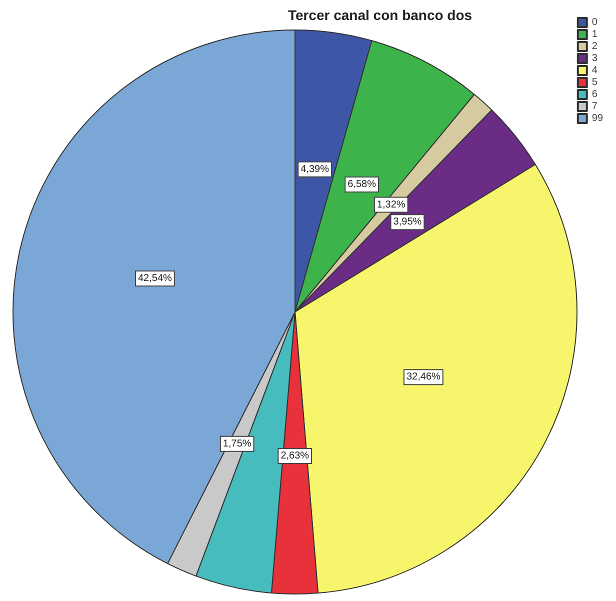 Image resolution: width=616 pixels, height=601 pixels. What do you see at coordinates (315, 169) in the screenshot?
I see `data-label: 4,39%` at bounding box center [315, 169].